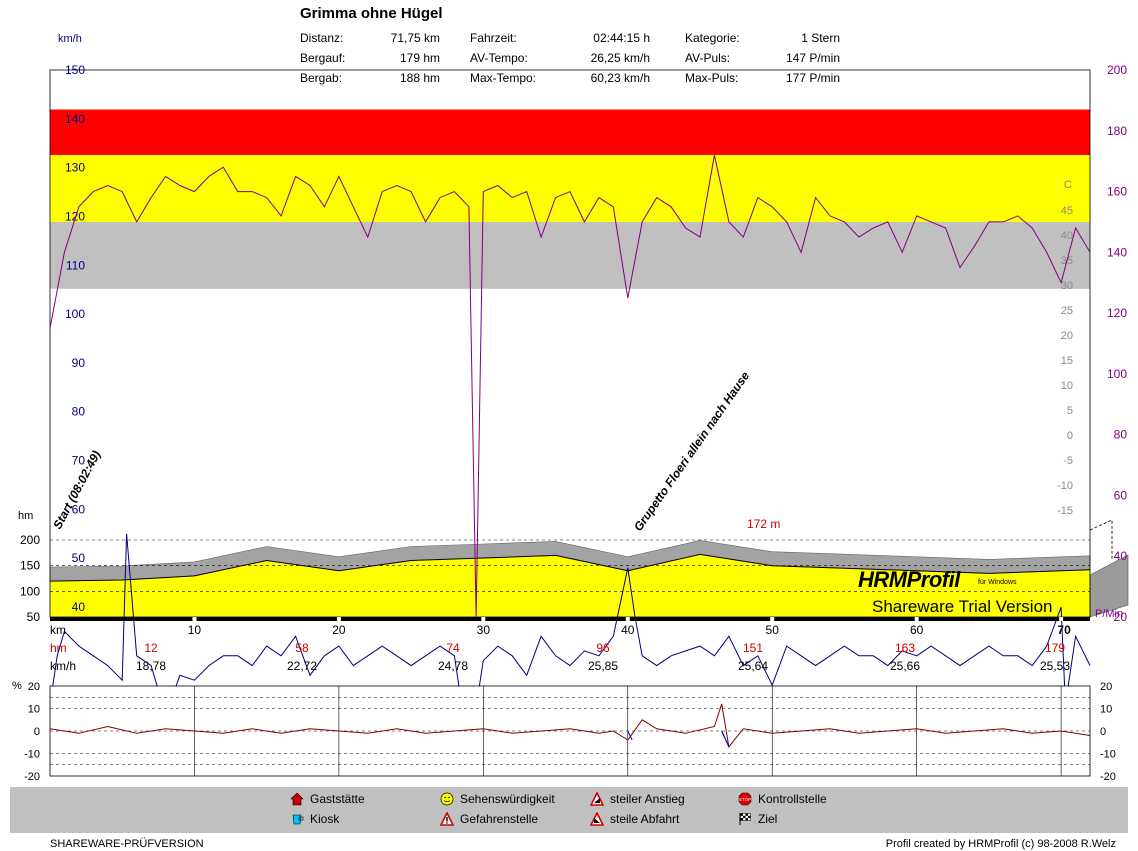  What do you see at coordinates (297, 799) in the screenshot?
I see `house-icon` at bounding box center [297, 799].